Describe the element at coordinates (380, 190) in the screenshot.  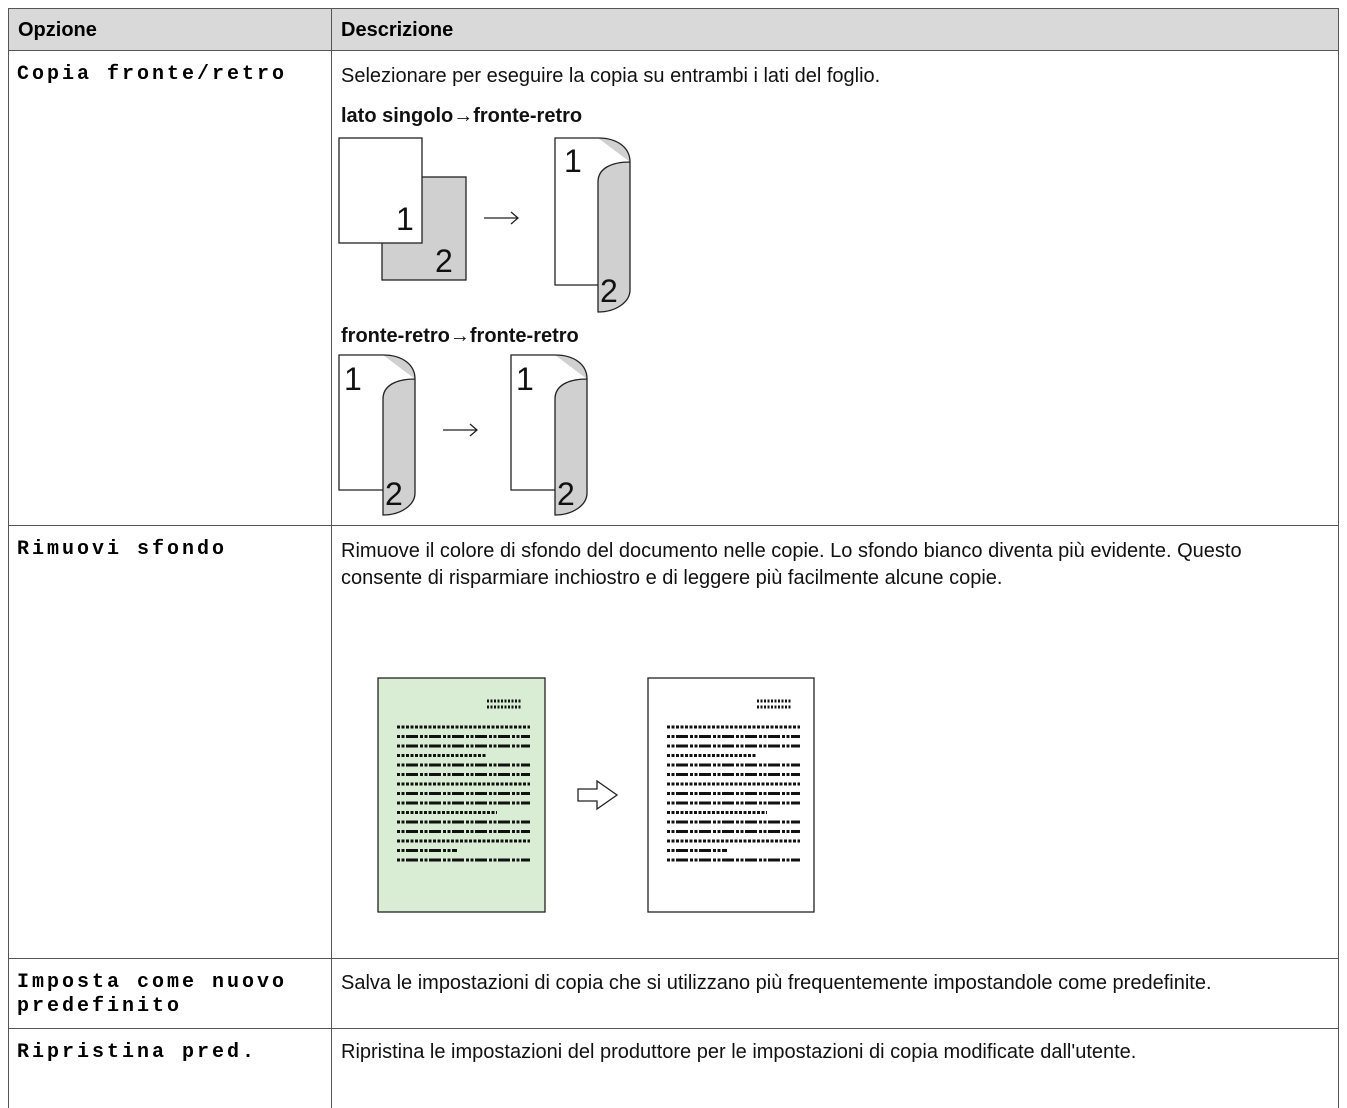
I see `page-front` at that location.